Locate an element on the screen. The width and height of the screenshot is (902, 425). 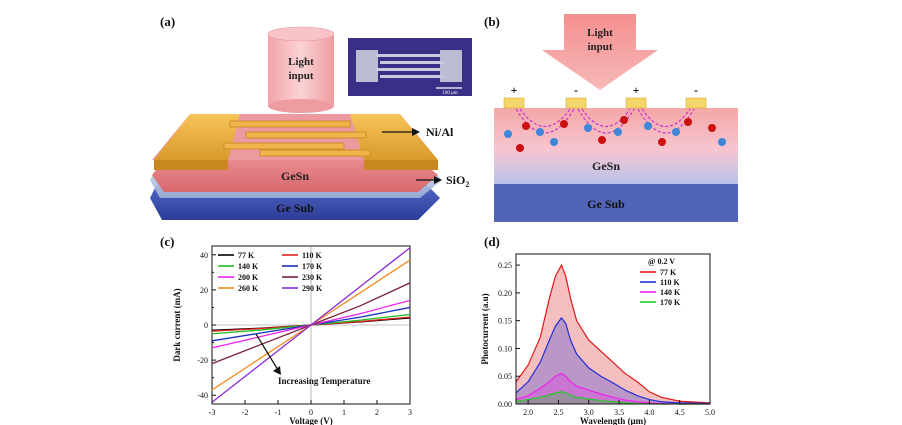
d-ytick-label-3: 0.15 is located at coordinates (505, 321).